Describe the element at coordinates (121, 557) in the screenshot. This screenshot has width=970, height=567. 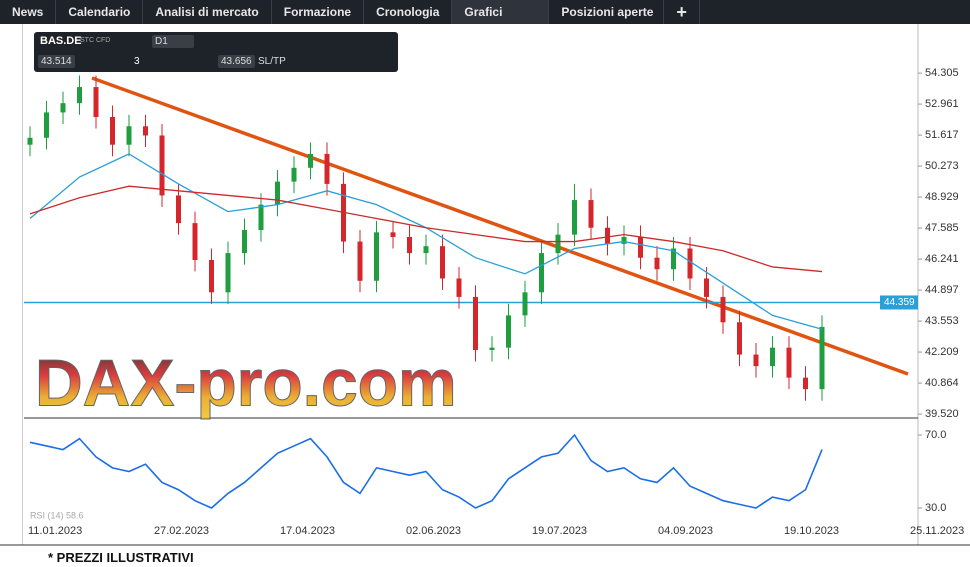
I see `footer-note: * PREZZI ILLUSTRATIVI` at that location.